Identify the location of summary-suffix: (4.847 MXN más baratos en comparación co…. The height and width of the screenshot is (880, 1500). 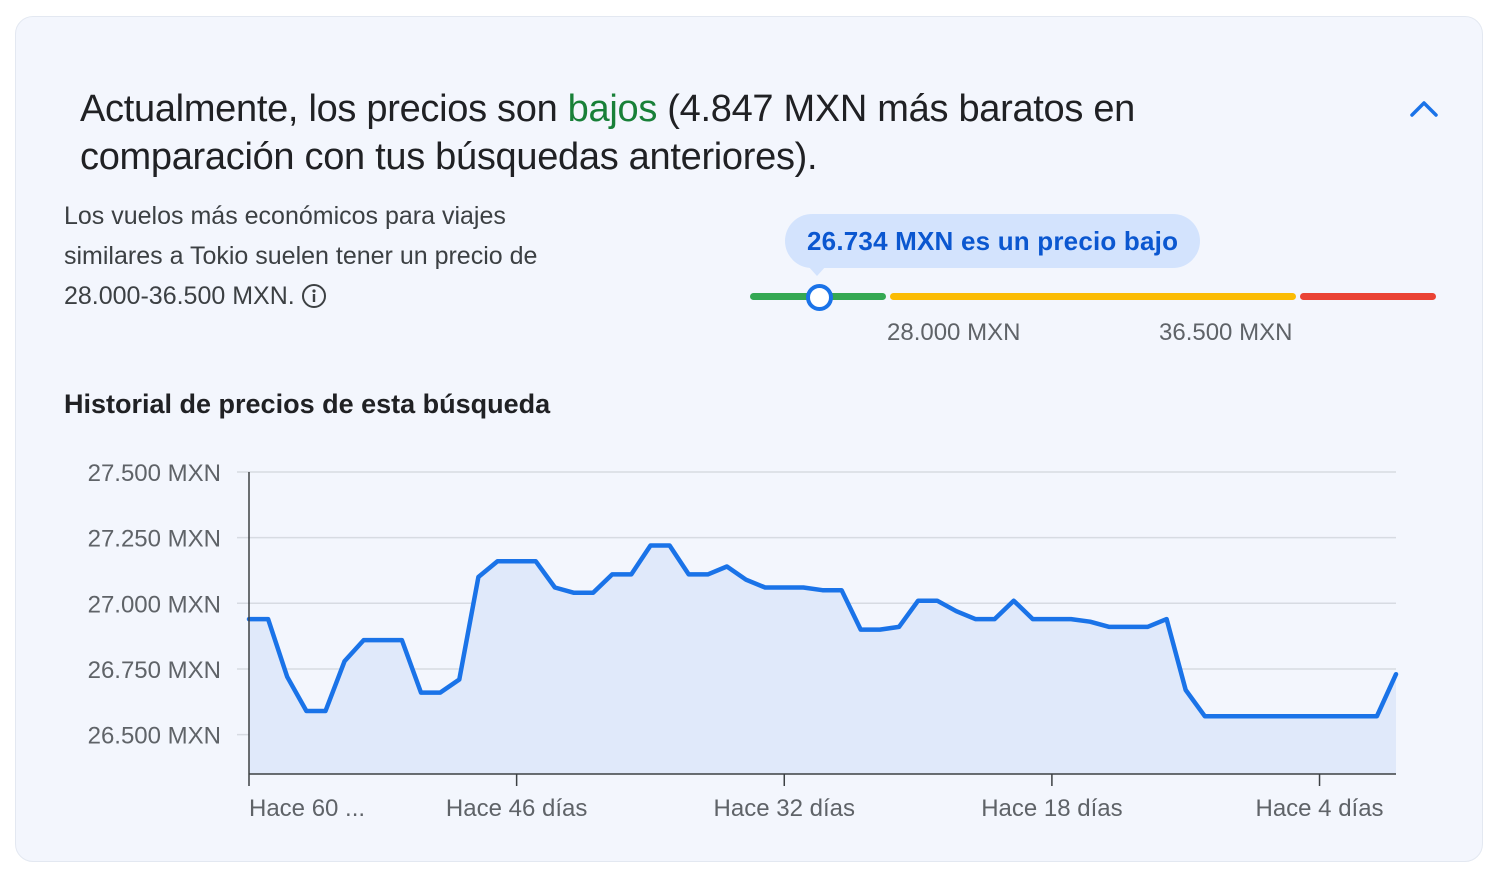
(608, 133).